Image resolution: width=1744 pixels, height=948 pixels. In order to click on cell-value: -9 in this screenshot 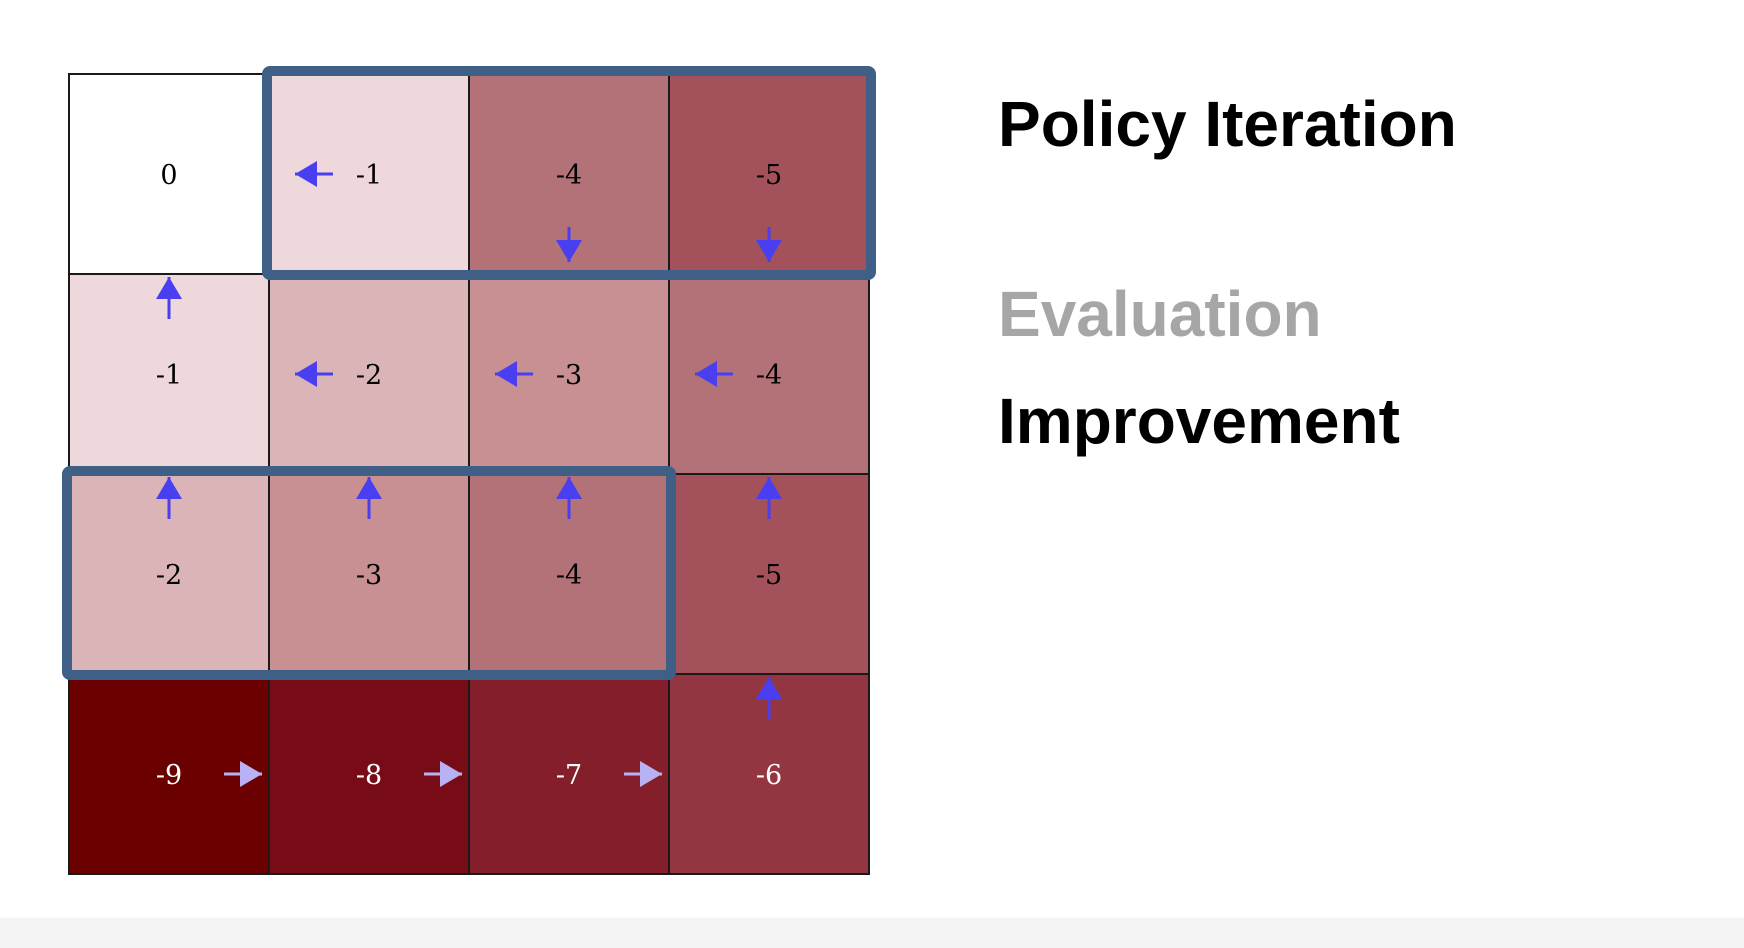, I will do `click(169, 775)`.